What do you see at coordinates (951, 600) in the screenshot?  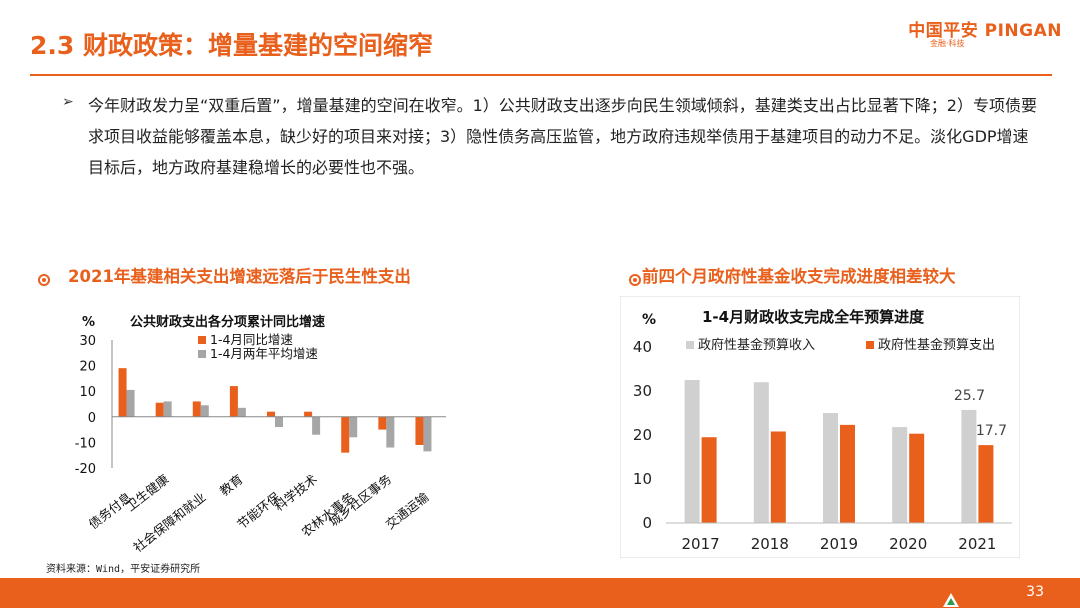 I see `footer-logo-icon` at bounding box center [951, 600].